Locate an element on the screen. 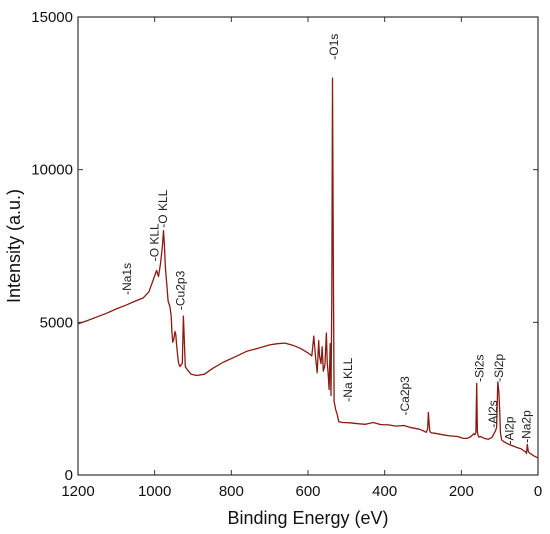 The image size is (550, 534). x-tick-label: 800 is located at coordinates (231, 491).